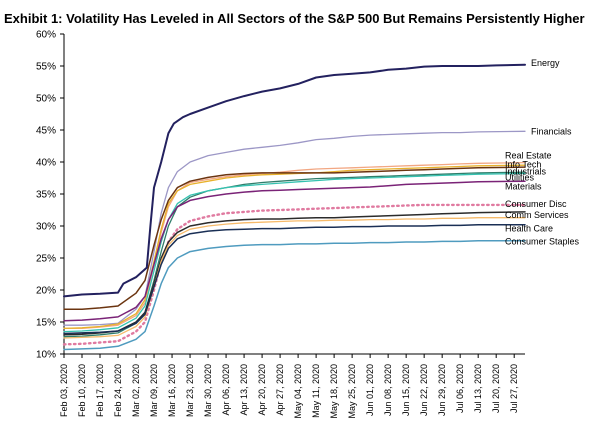  I want to click on x-tick-label: Jul 27, 2020, so click(514, 388).